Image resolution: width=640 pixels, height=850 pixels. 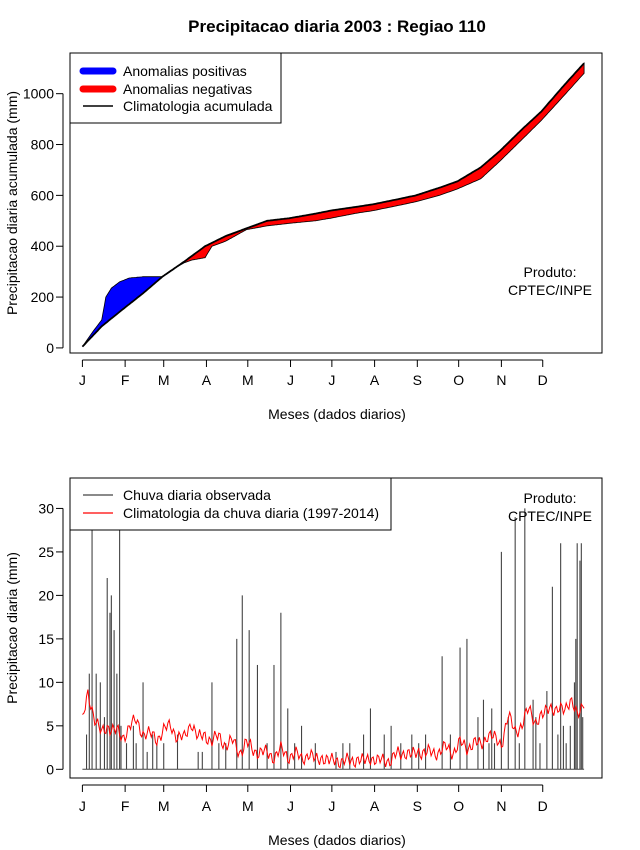 I want to click on bottom-y-tick-label: 25, so click(x=46, y=552).